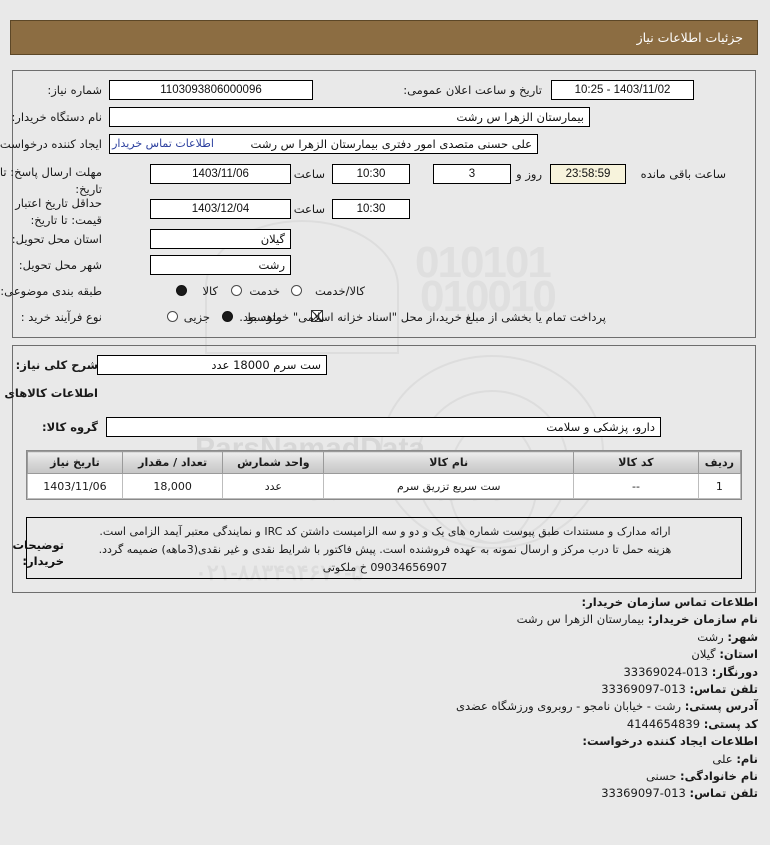 The image size is (770, 845). Describe the element at coordinates (580, 619) in the screenshot. I see `buyer-contact-value-org: بیمارستان الزهرا س رشت` at that location.